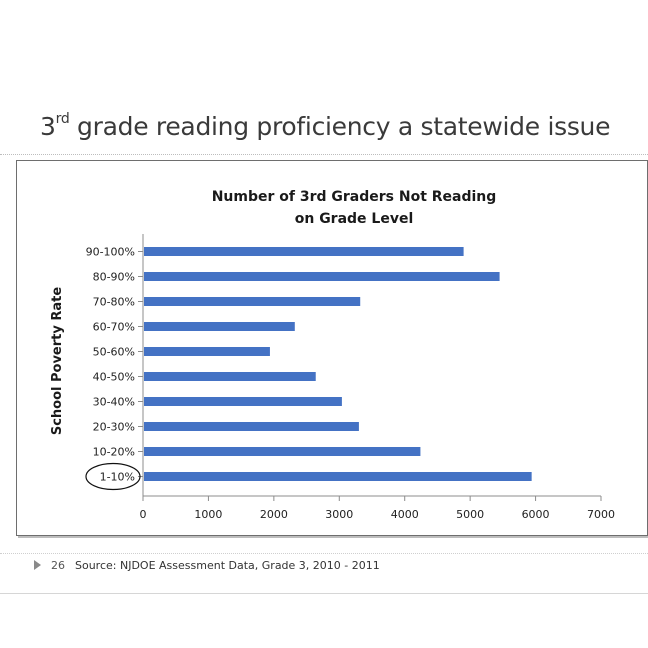  What do you see at coordinates (354, 219) in the screenshot?
I see `chart-title-line2: on Grade Level` at bounding box center [354, 219].